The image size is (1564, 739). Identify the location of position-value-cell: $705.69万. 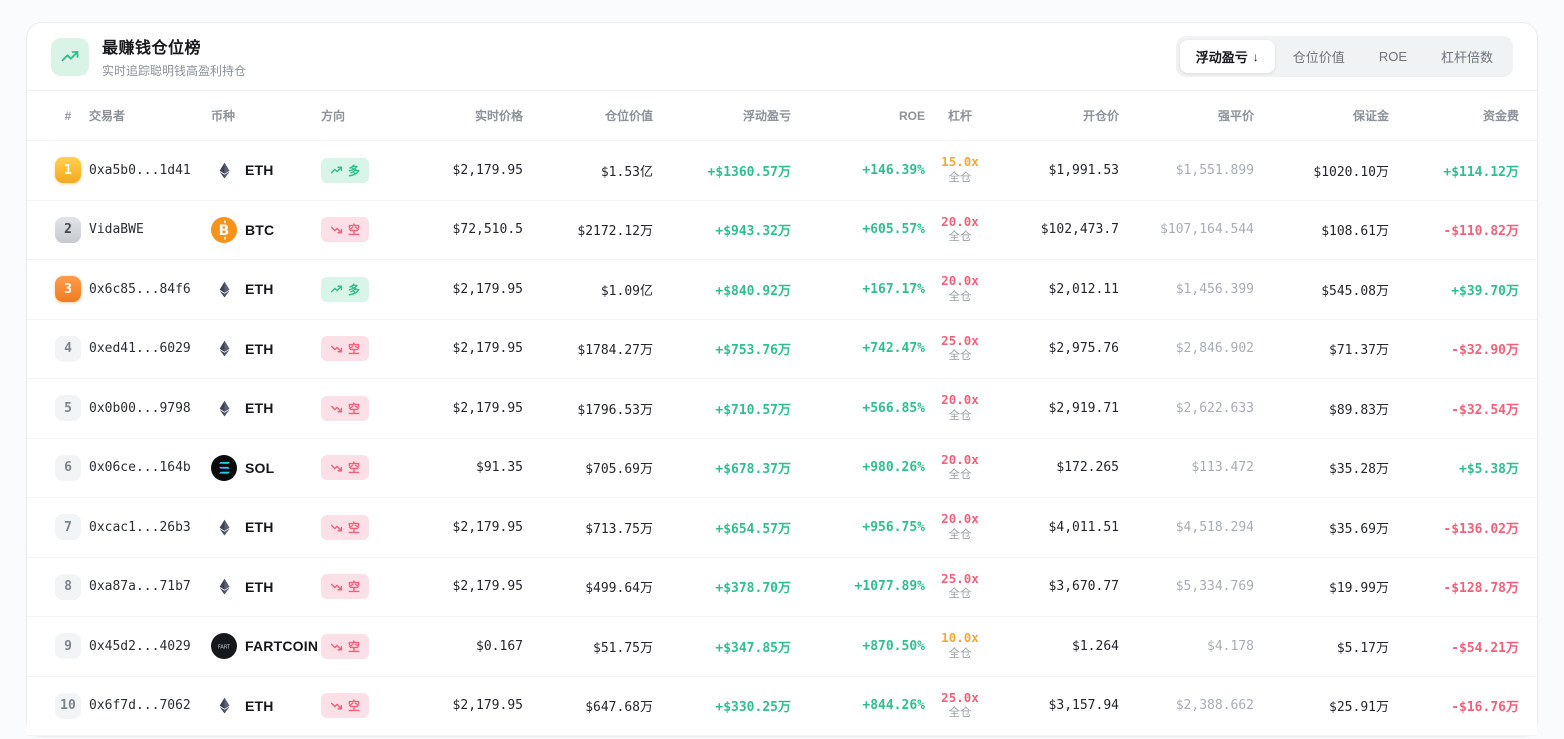
(619, 470).